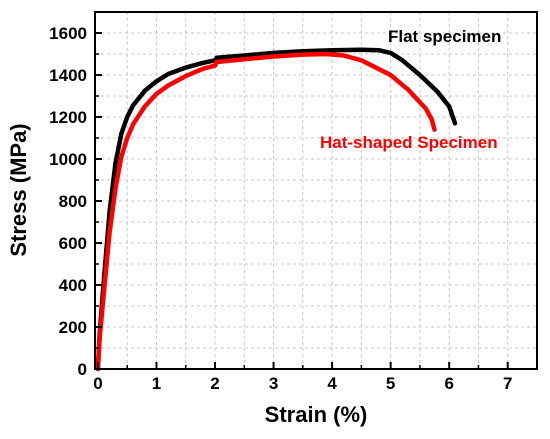 This screenshot has height=439, width=550. What do you see at coordinates (73, 285) in the screenshot?
I see `y-tick-label: 400` at bounding box center [73, 285].